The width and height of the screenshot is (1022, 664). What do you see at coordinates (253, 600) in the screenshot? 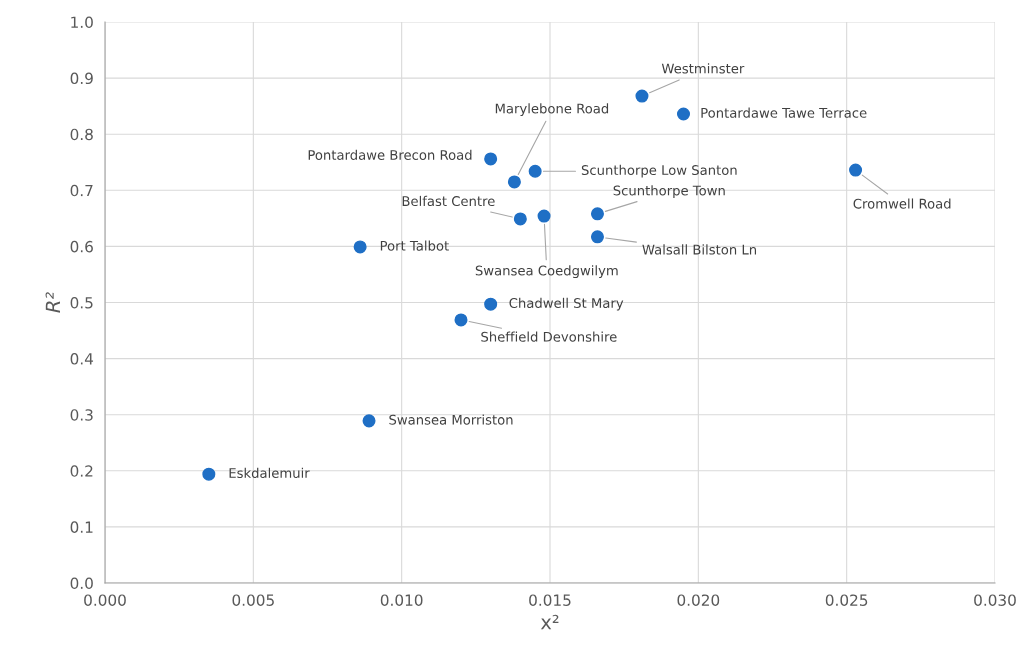
I see `x-tick-label: 0.005` at bounding box center [253, 600].